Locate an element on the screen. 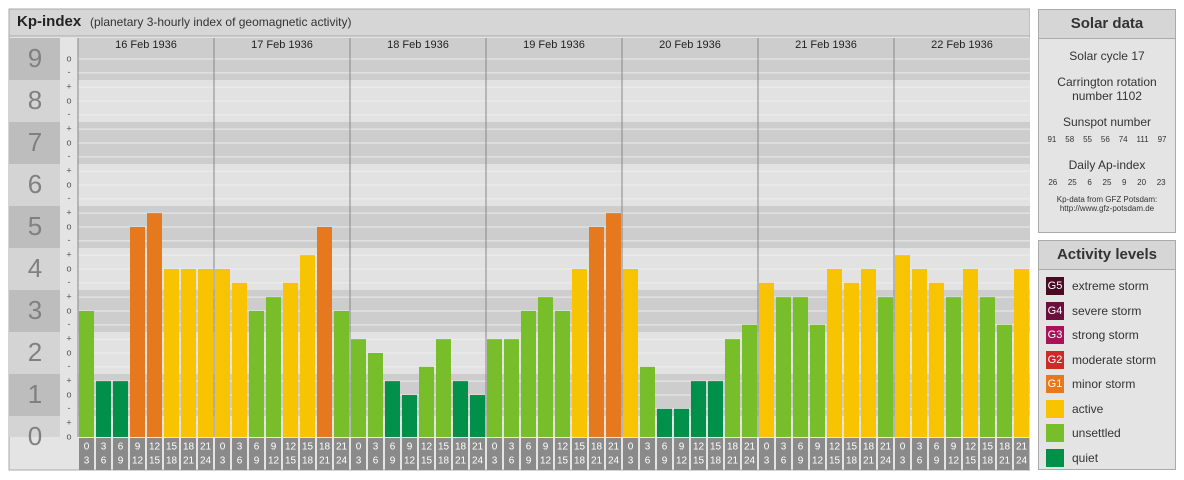 The height and width of the screenshot is (480, 1184). carrington-value: 1102 is located at coordinates (1129, 96).